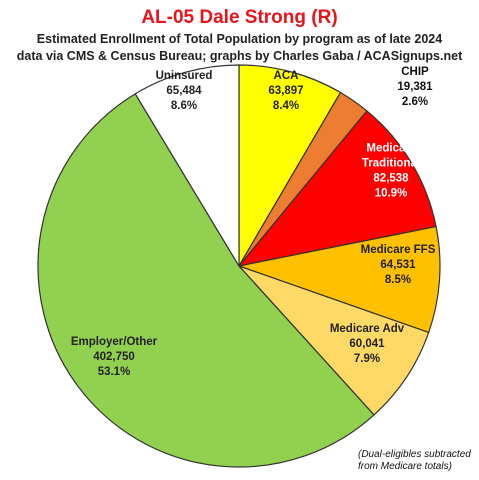 The width and height of the screenshot is (479, 480). What do you see at coordinates (398, 265) in the screenshot?
I see `slice-label-medicare-ffs: Medicare FFS 64,531 8.5%` at bounding box center [398, 265].